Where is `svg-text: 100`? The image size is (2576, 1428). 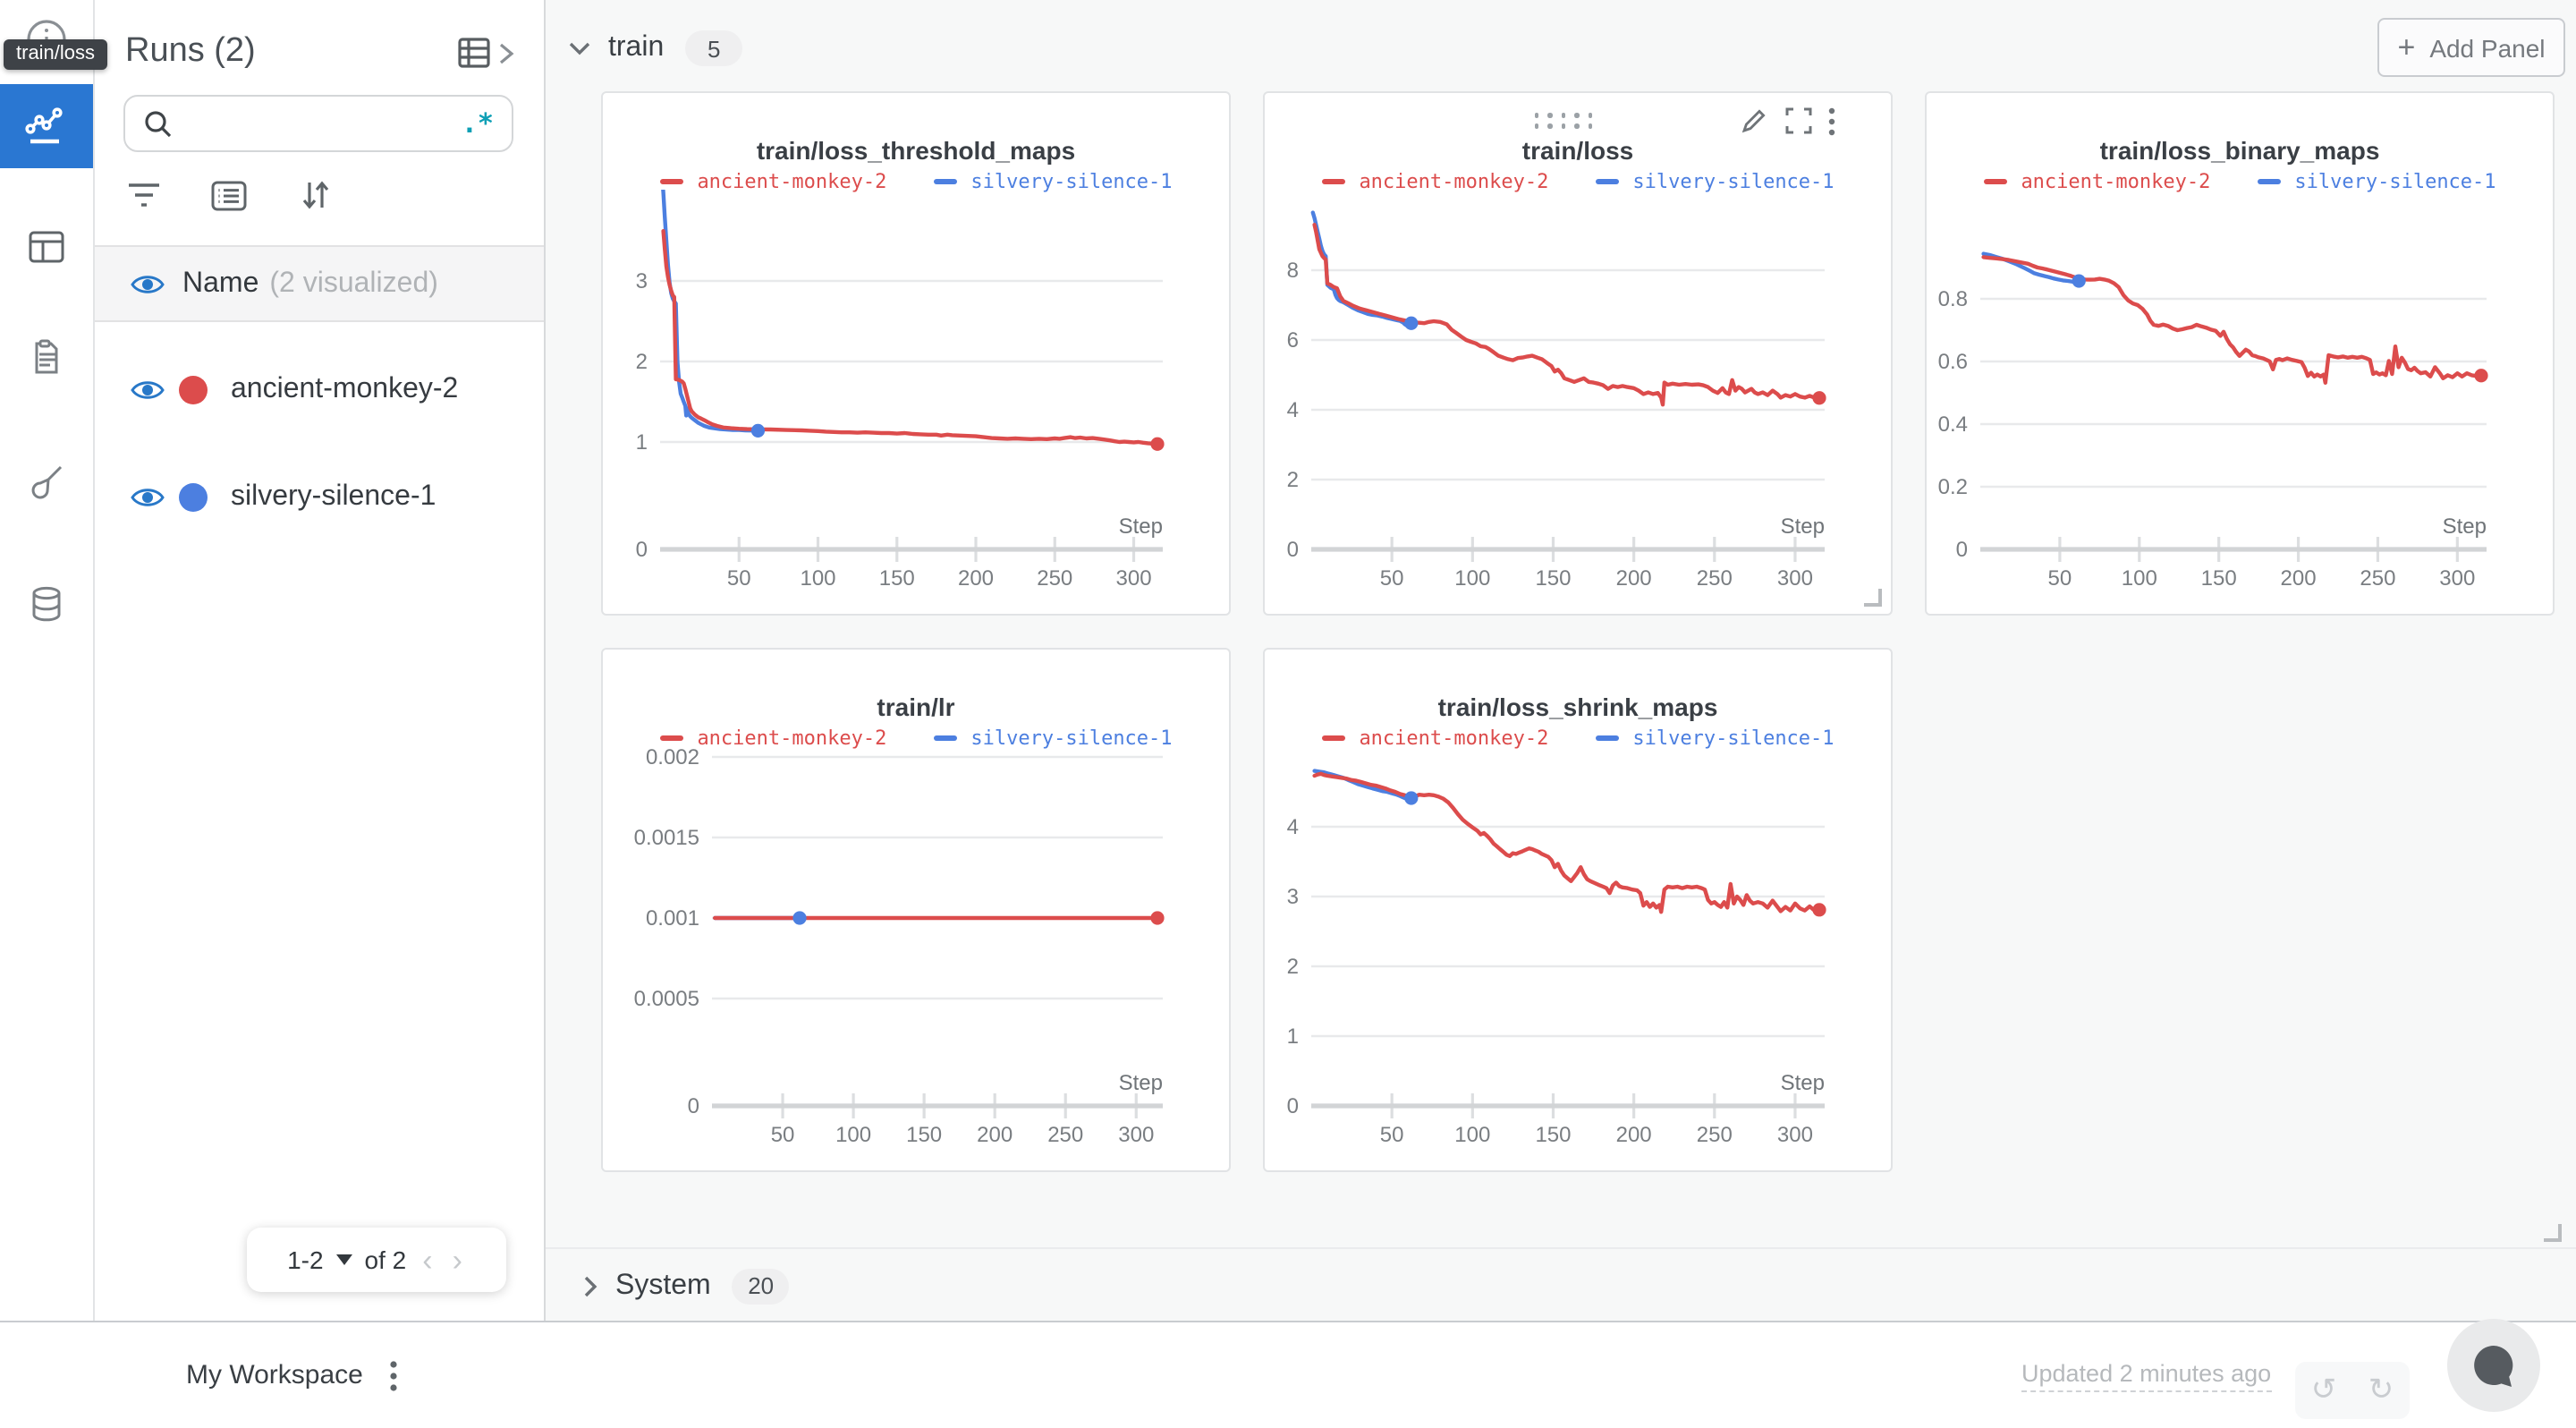 svg-text: 100 is located at coordinates (2139, 579).